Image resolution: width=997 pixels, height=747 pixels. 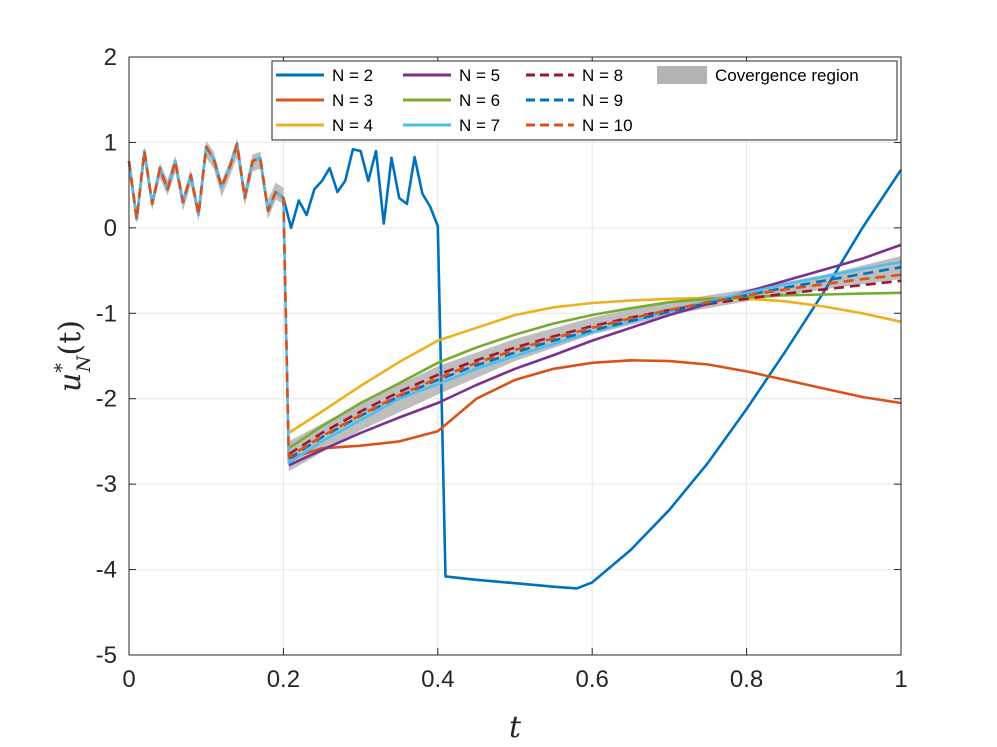 What do you see at coordinates (106, 399) in the screenshot?
I see `y-tick-label-3: -2` at bounding box center [106, 399].